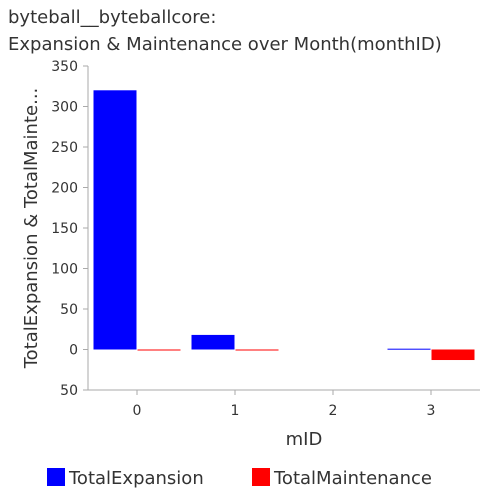  Describe the element at coordinates (64, 270) in the screenshot. I see `y-tick-label: 100` at that location.